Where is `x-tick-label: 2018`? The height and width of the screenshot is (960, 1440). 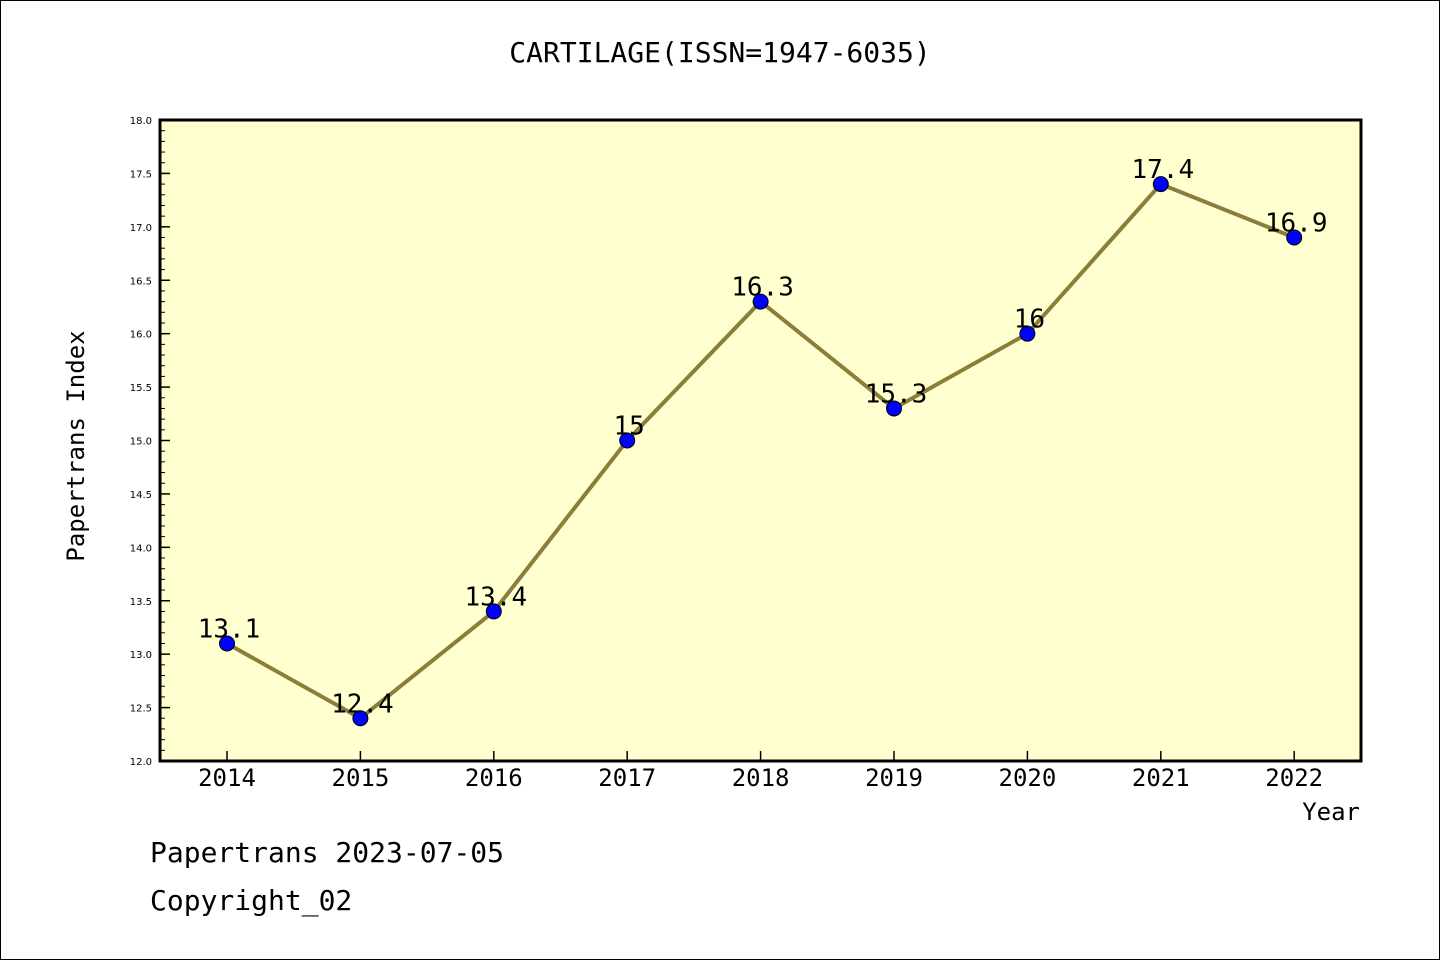 x-tick-label: 2018 is located at coordinates (761, 778).